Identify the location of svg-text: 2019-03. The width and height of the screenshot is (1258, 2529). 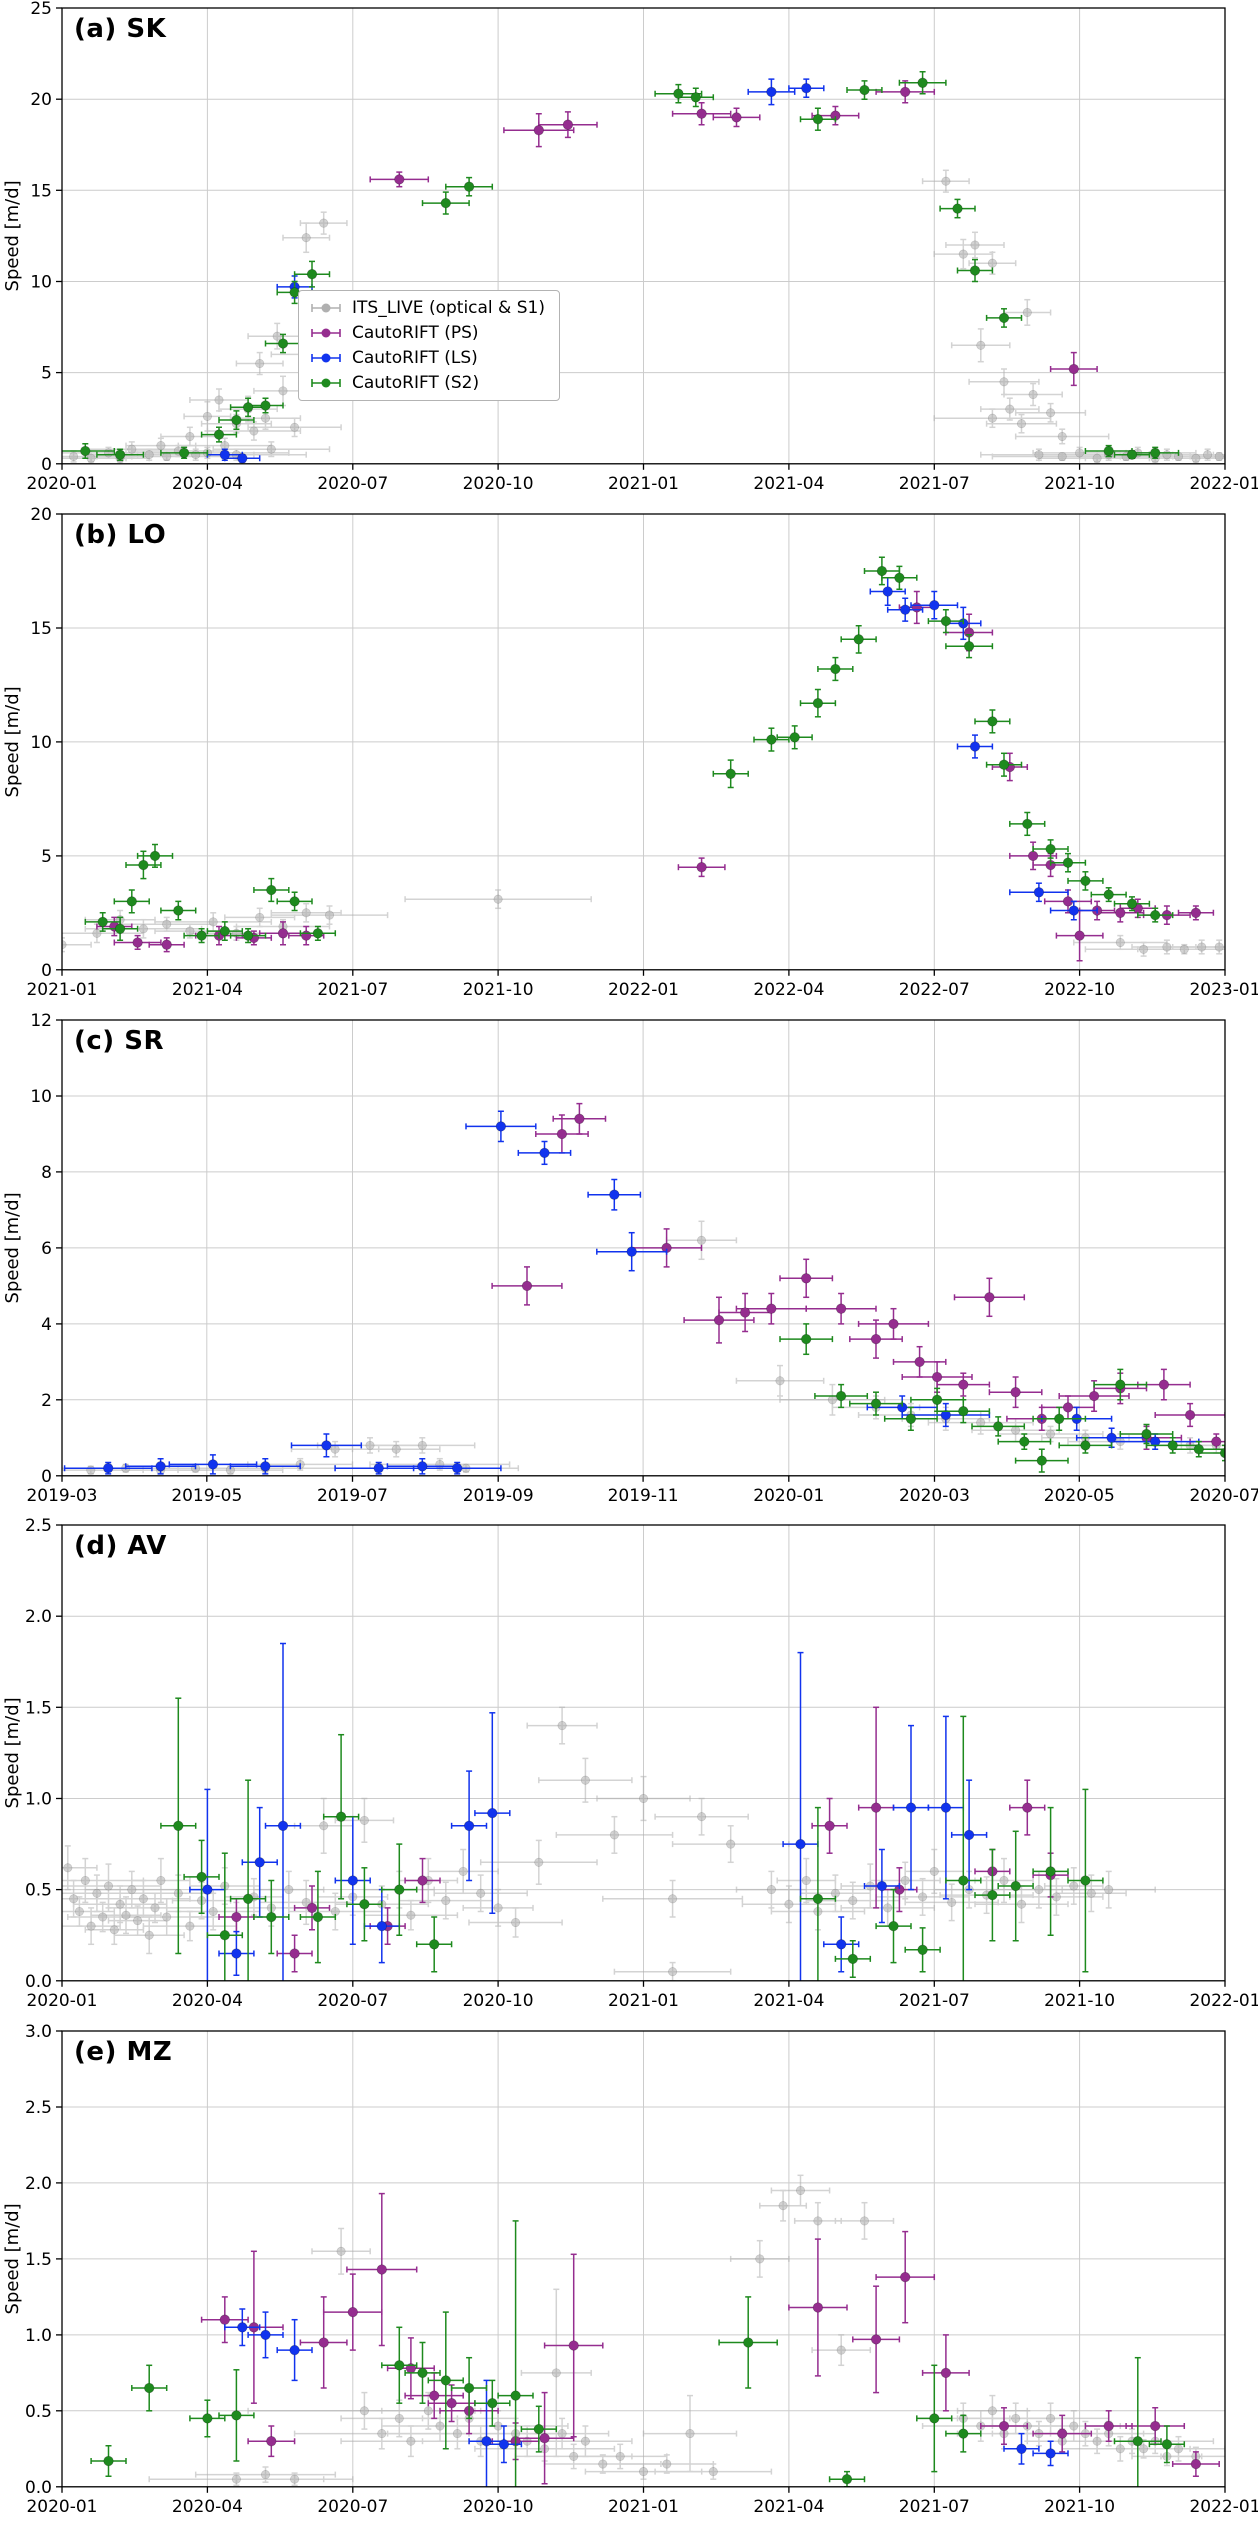
(62, 1495).